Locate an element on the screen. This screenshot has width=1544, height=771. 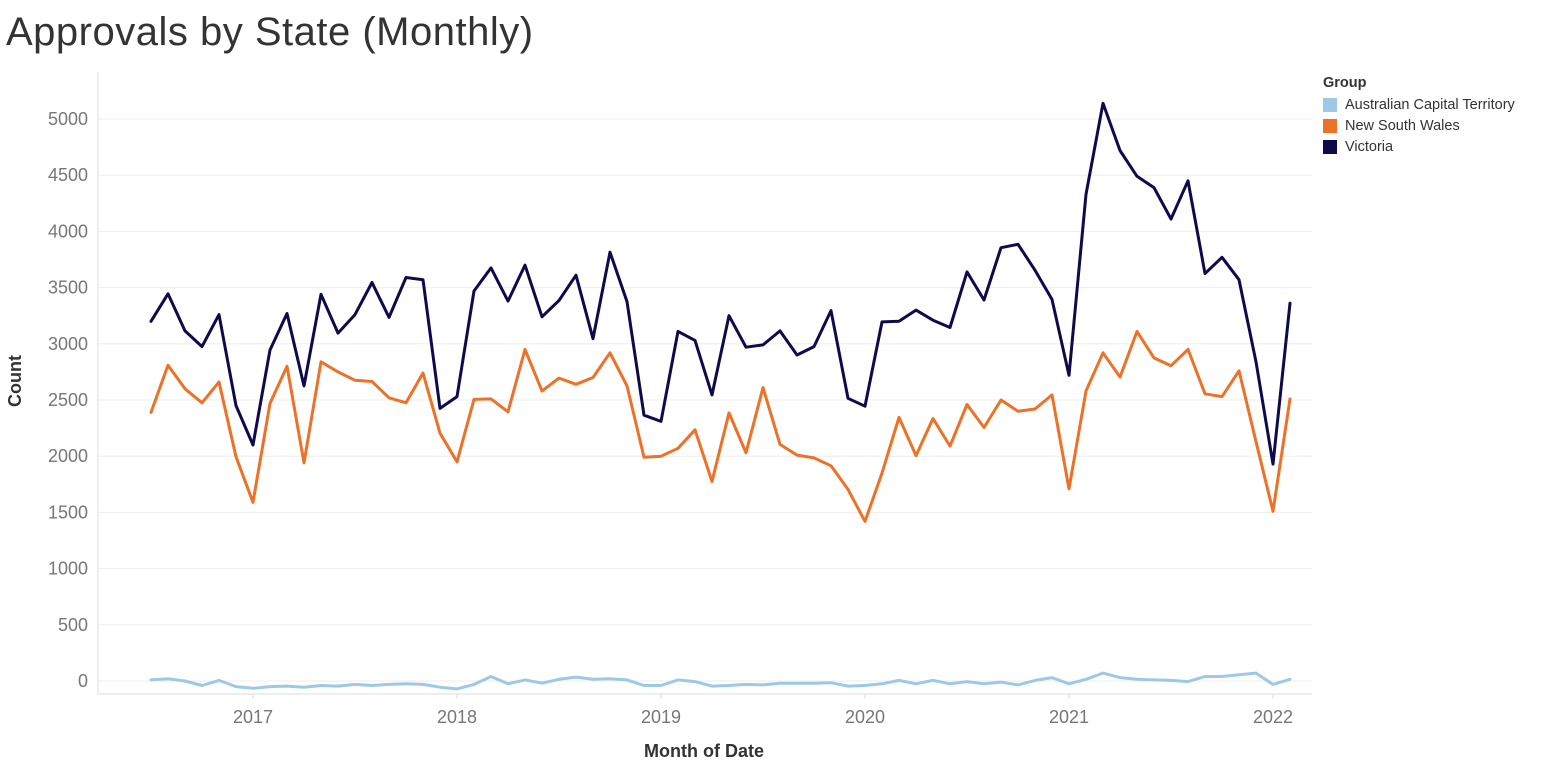
legend-item-nsw: New South Wales is located at coordinates (1419, 125).